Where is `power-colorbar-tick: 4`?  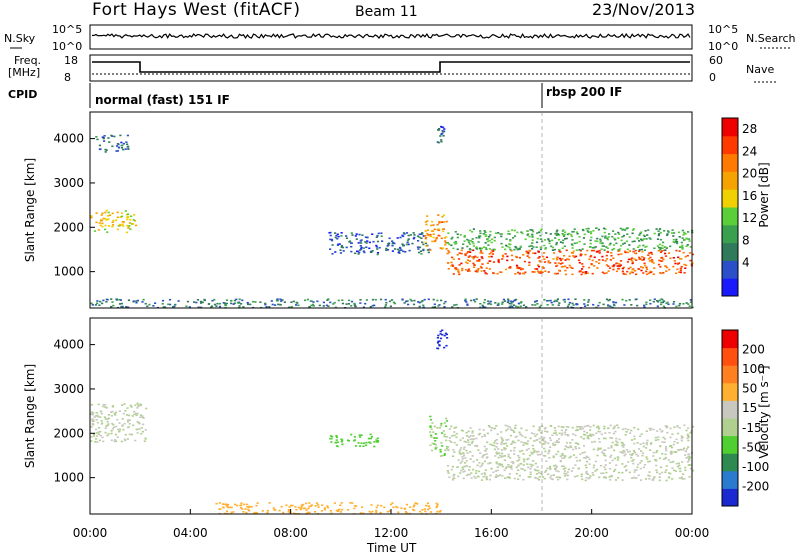
power-colorbar-tick: 4 is located at coordinates (746, 263).